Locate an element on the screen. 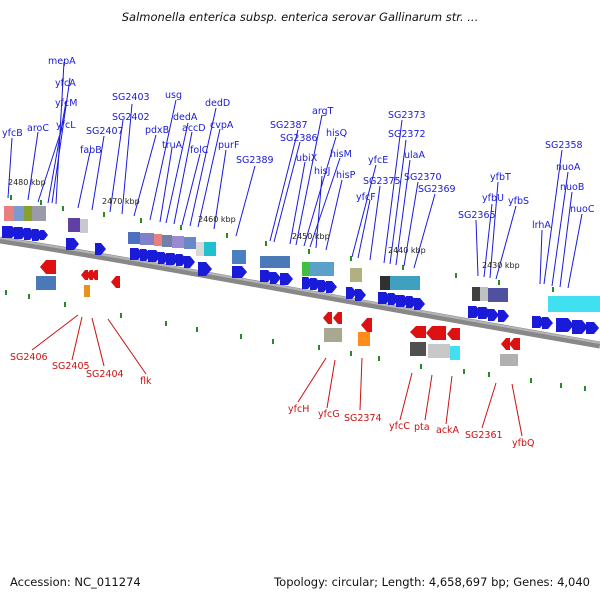 The height and width of the screenshot is (600, 600). gene-label-yfcB: yfcB is located at coordinates (12, 133).